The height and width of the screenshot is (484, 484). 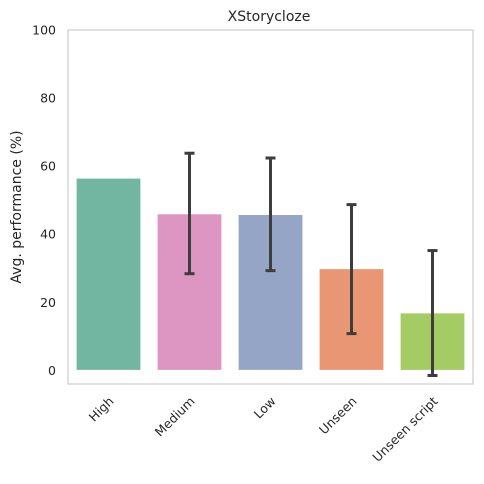 What do you see at coordinates (48, 234) in the screenshot?
I see `y-tick-label: 40` at bounding box center [48, 234].